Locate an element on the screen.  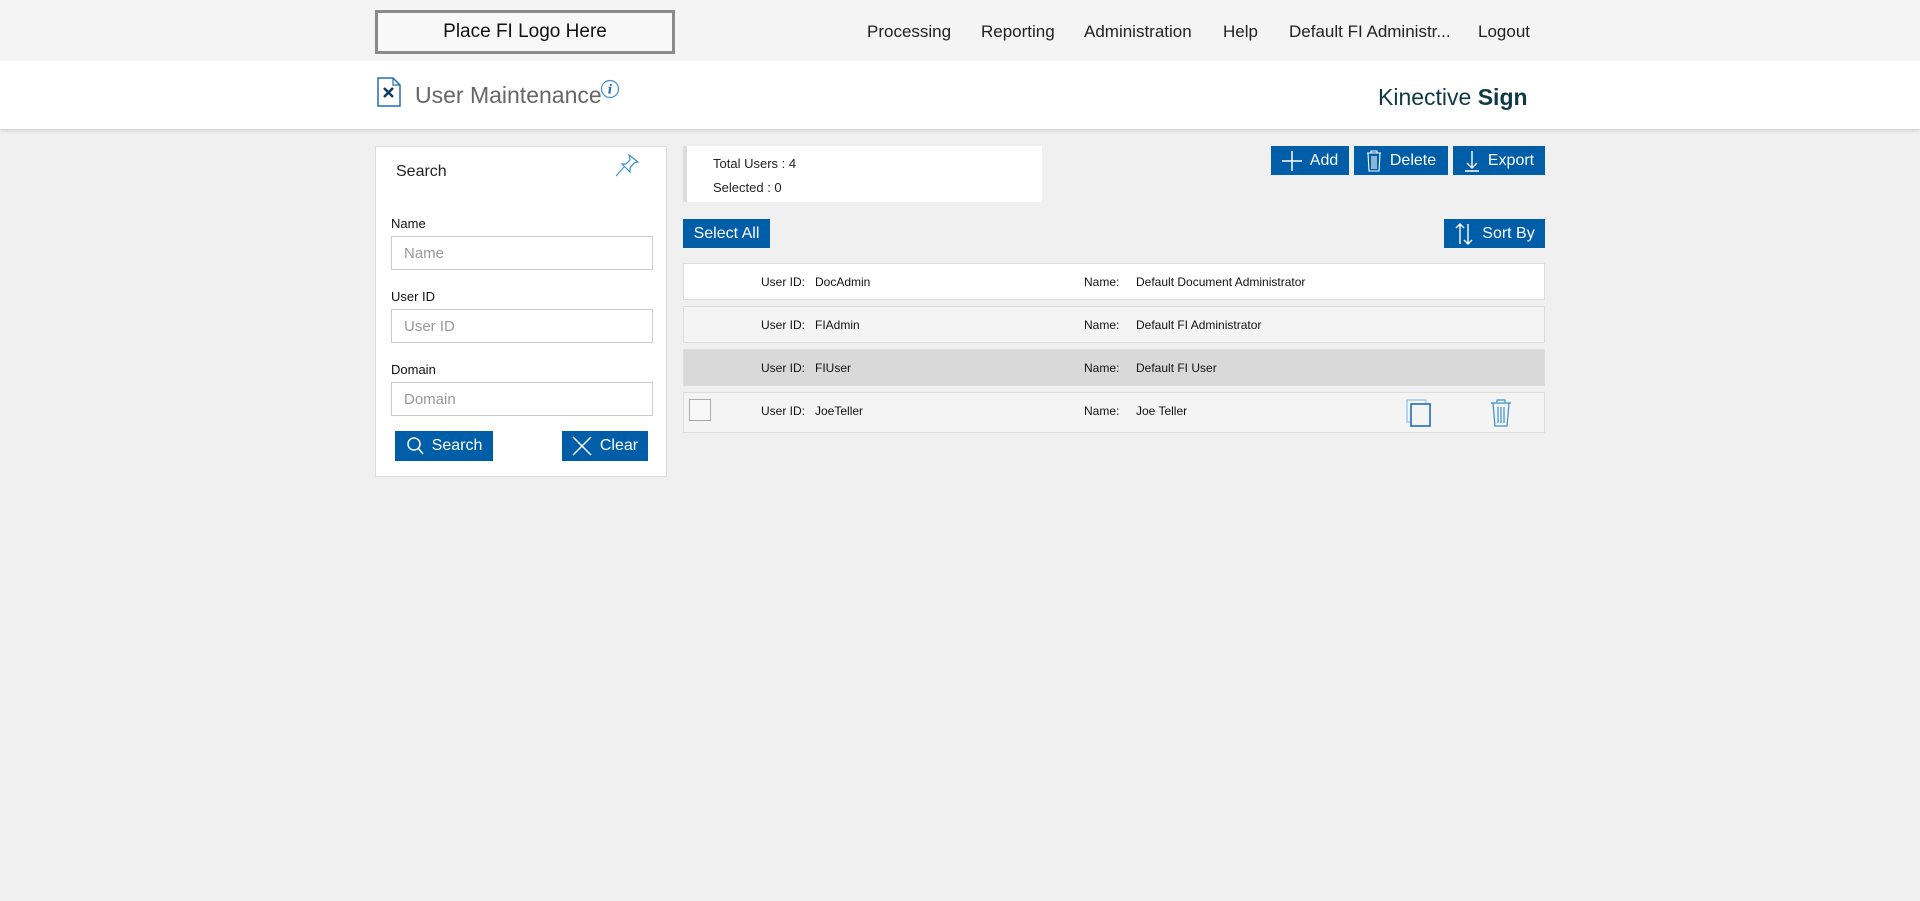
add-label: Add is located at coordinates (1324, 160).